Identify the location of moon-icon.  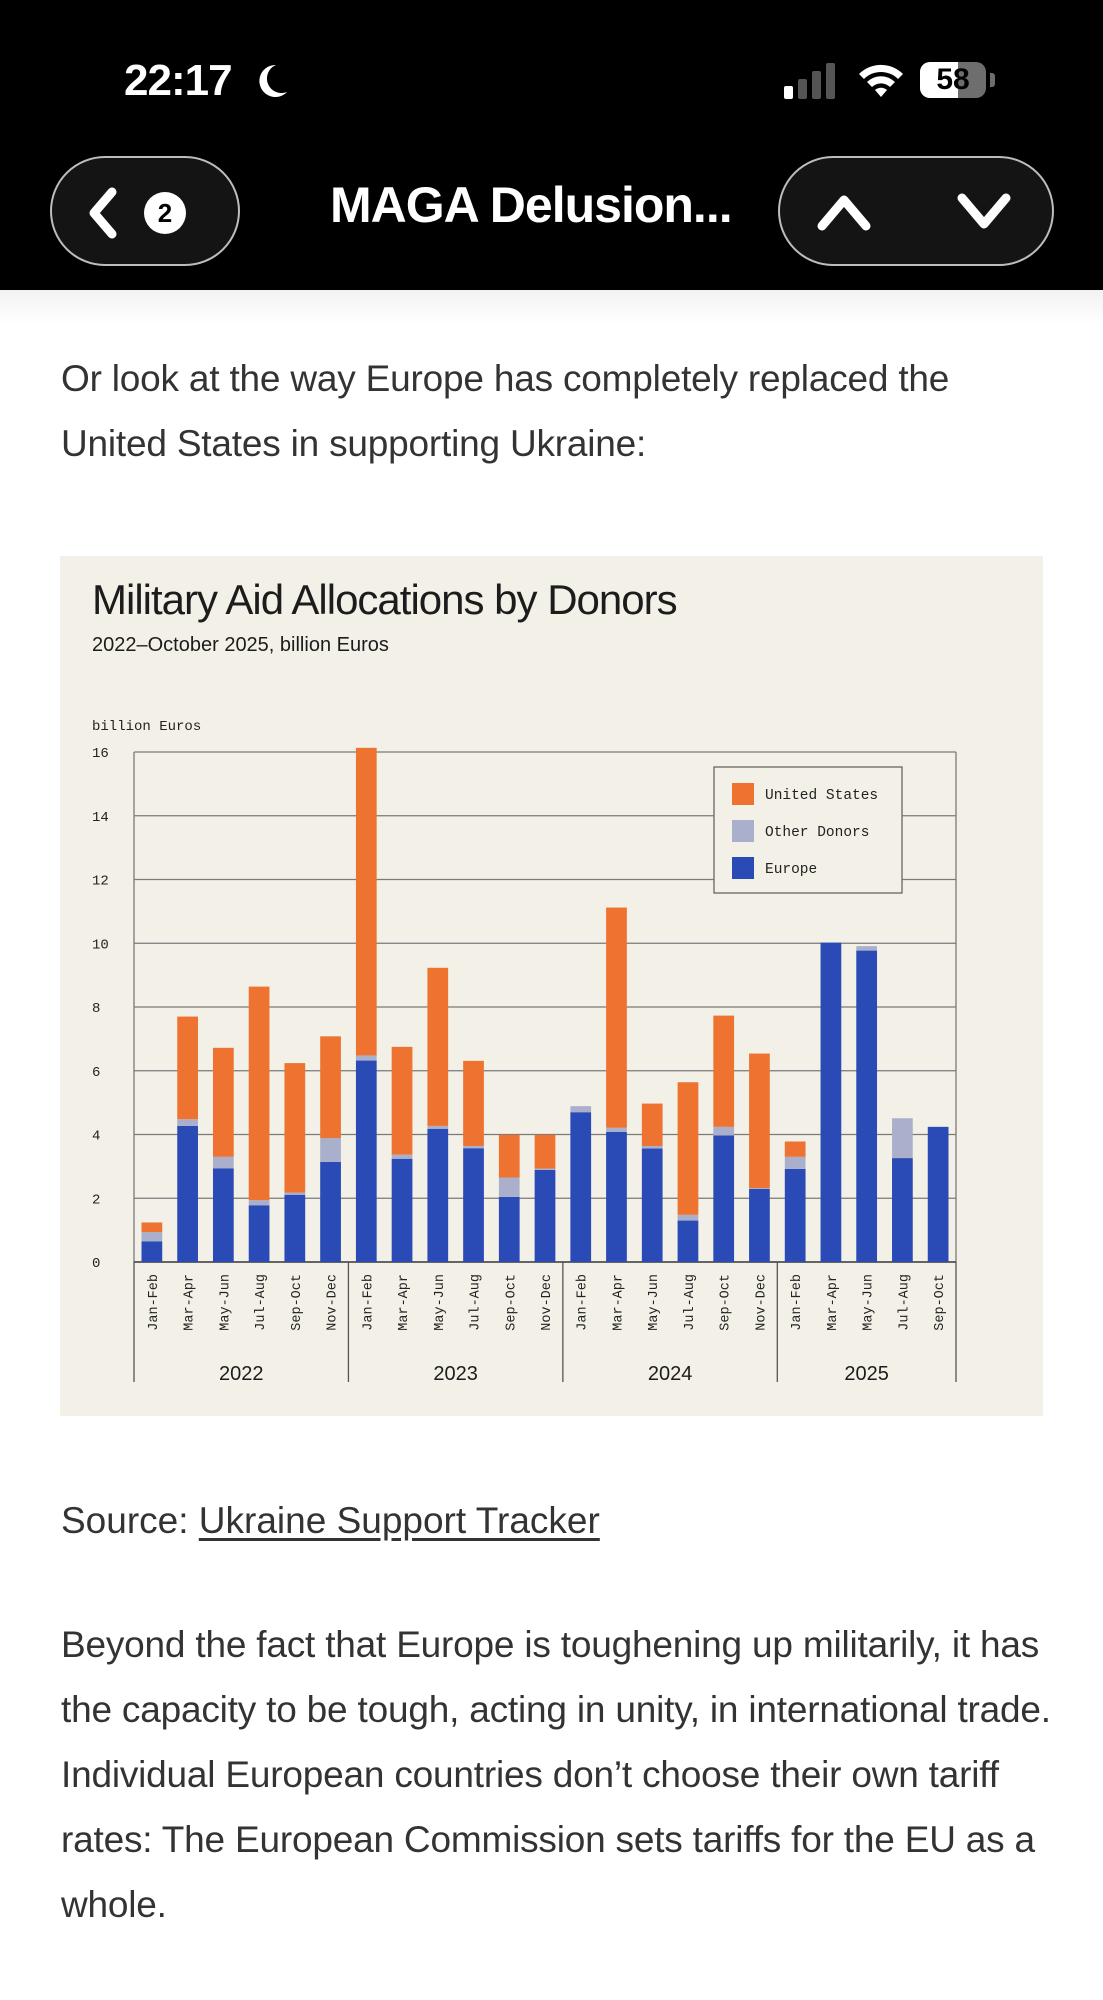
(273, 80).